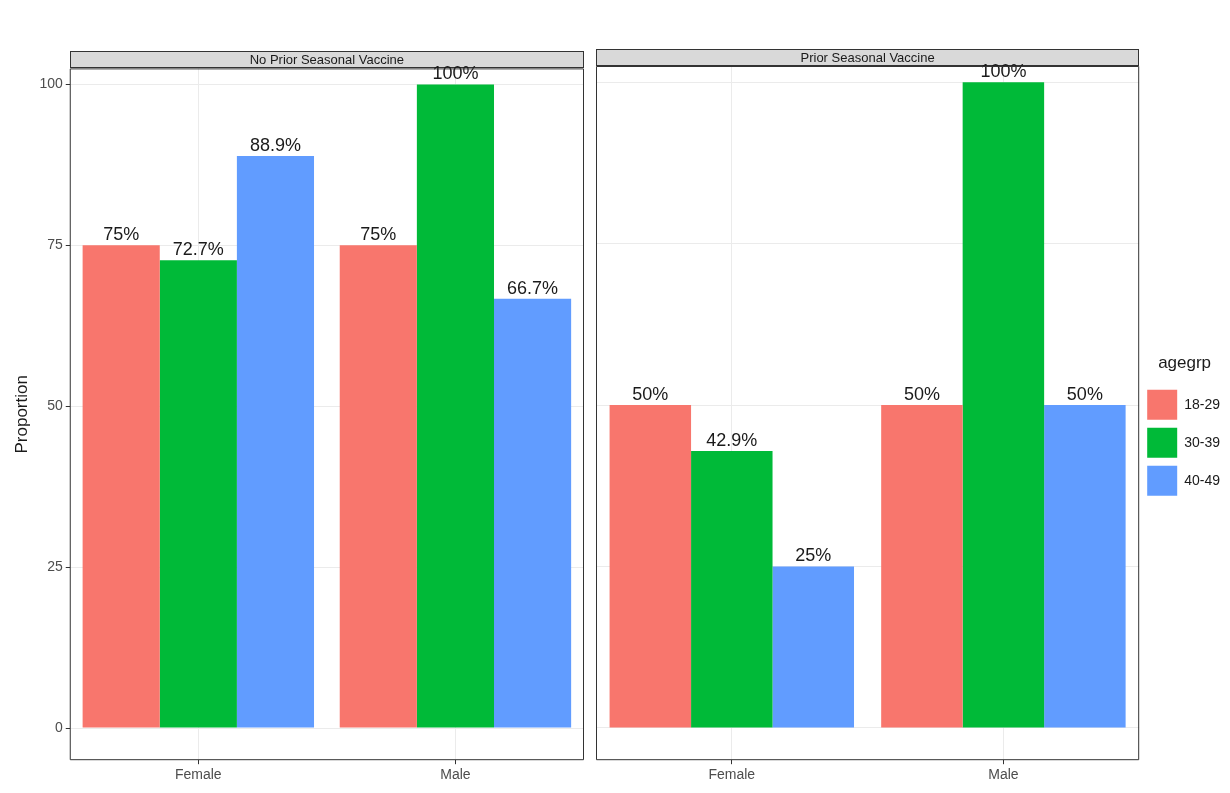 The height and width of the screenshot is (793, 1230). Describe the element at coordinates (1202, 479) in the screenshot. I see `legend-label: 40-49` at that location.